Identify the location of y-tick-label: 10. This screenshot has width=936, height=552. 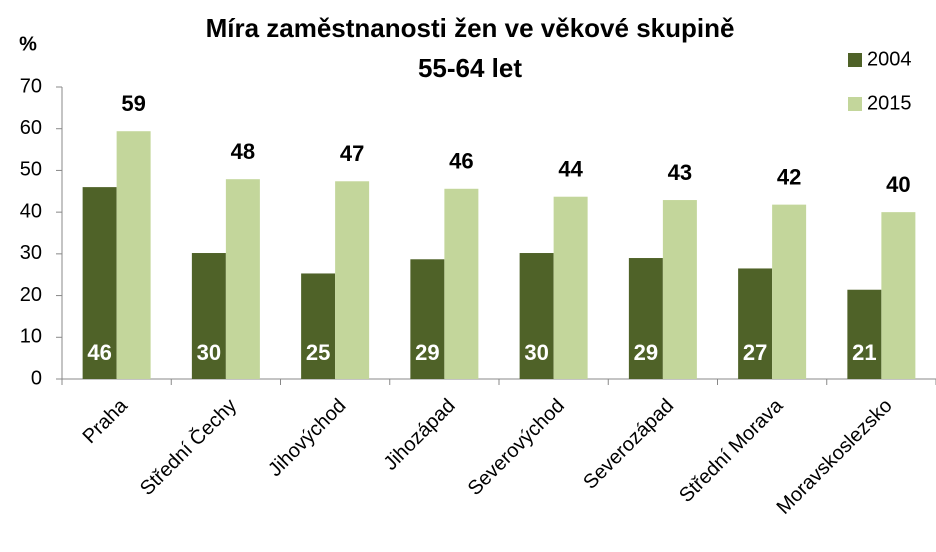
(31, 337).